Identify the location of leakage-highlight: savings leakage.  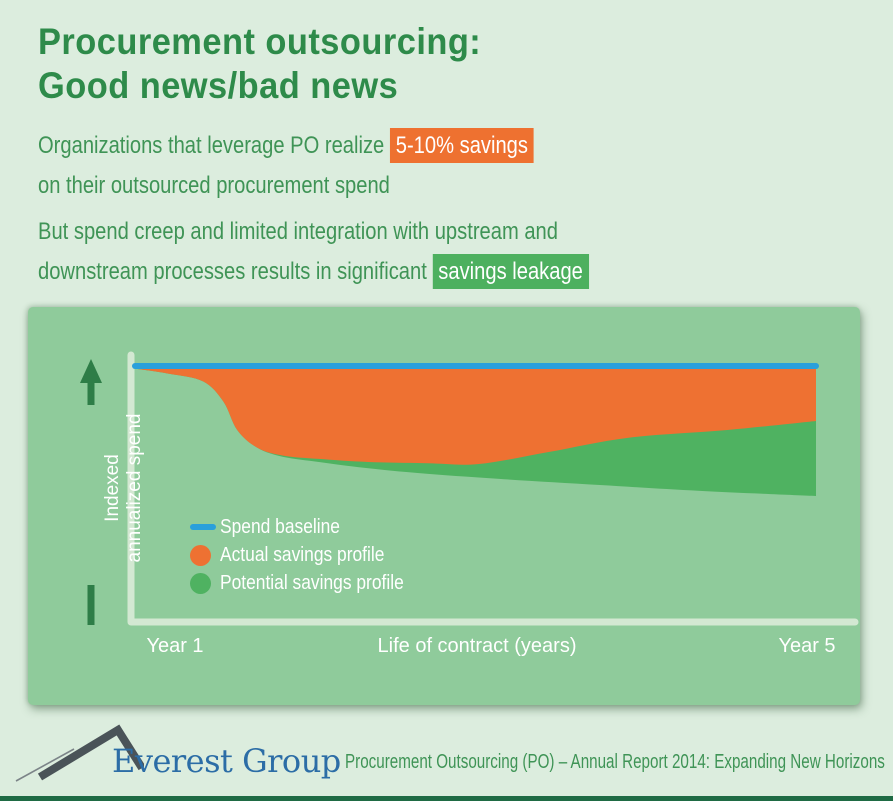
(510, 271).